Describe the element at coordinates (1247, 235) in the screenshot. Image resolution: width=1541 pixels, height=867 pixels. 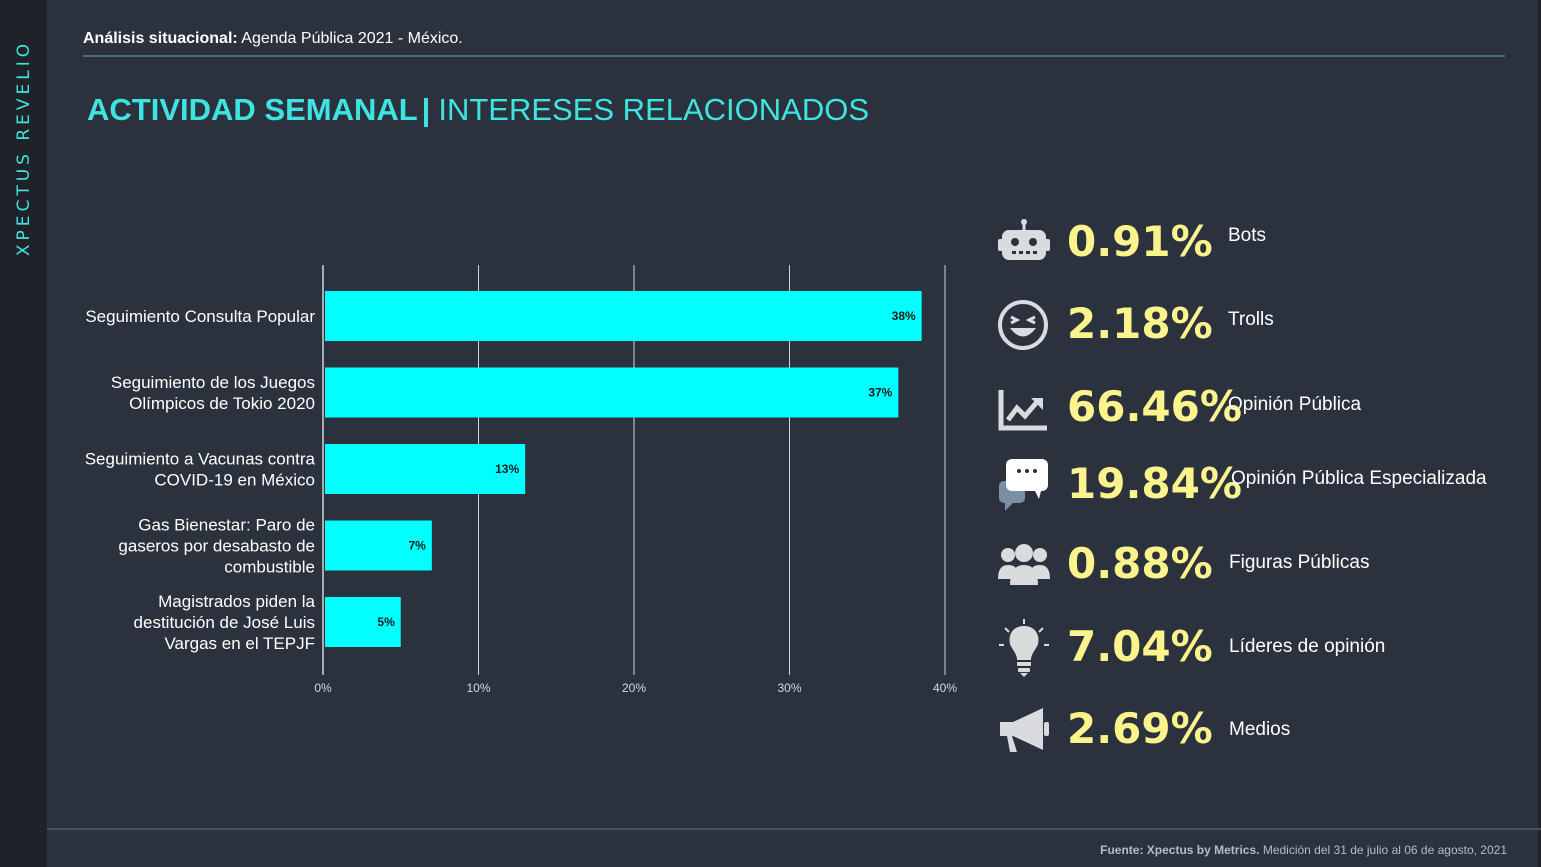
I see `metric-label: Bots` at that location.